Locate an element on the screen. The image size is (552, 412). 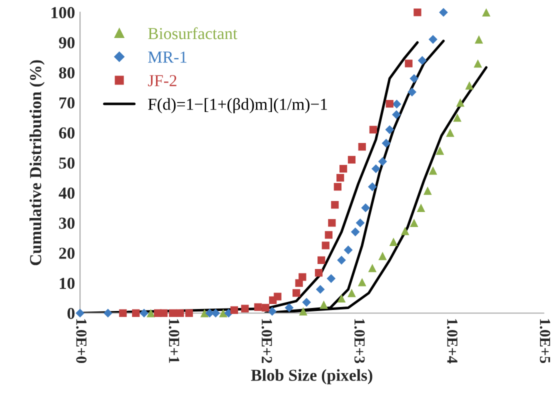
legend-label: Biosurfactant is located at coordinates (193, 33).